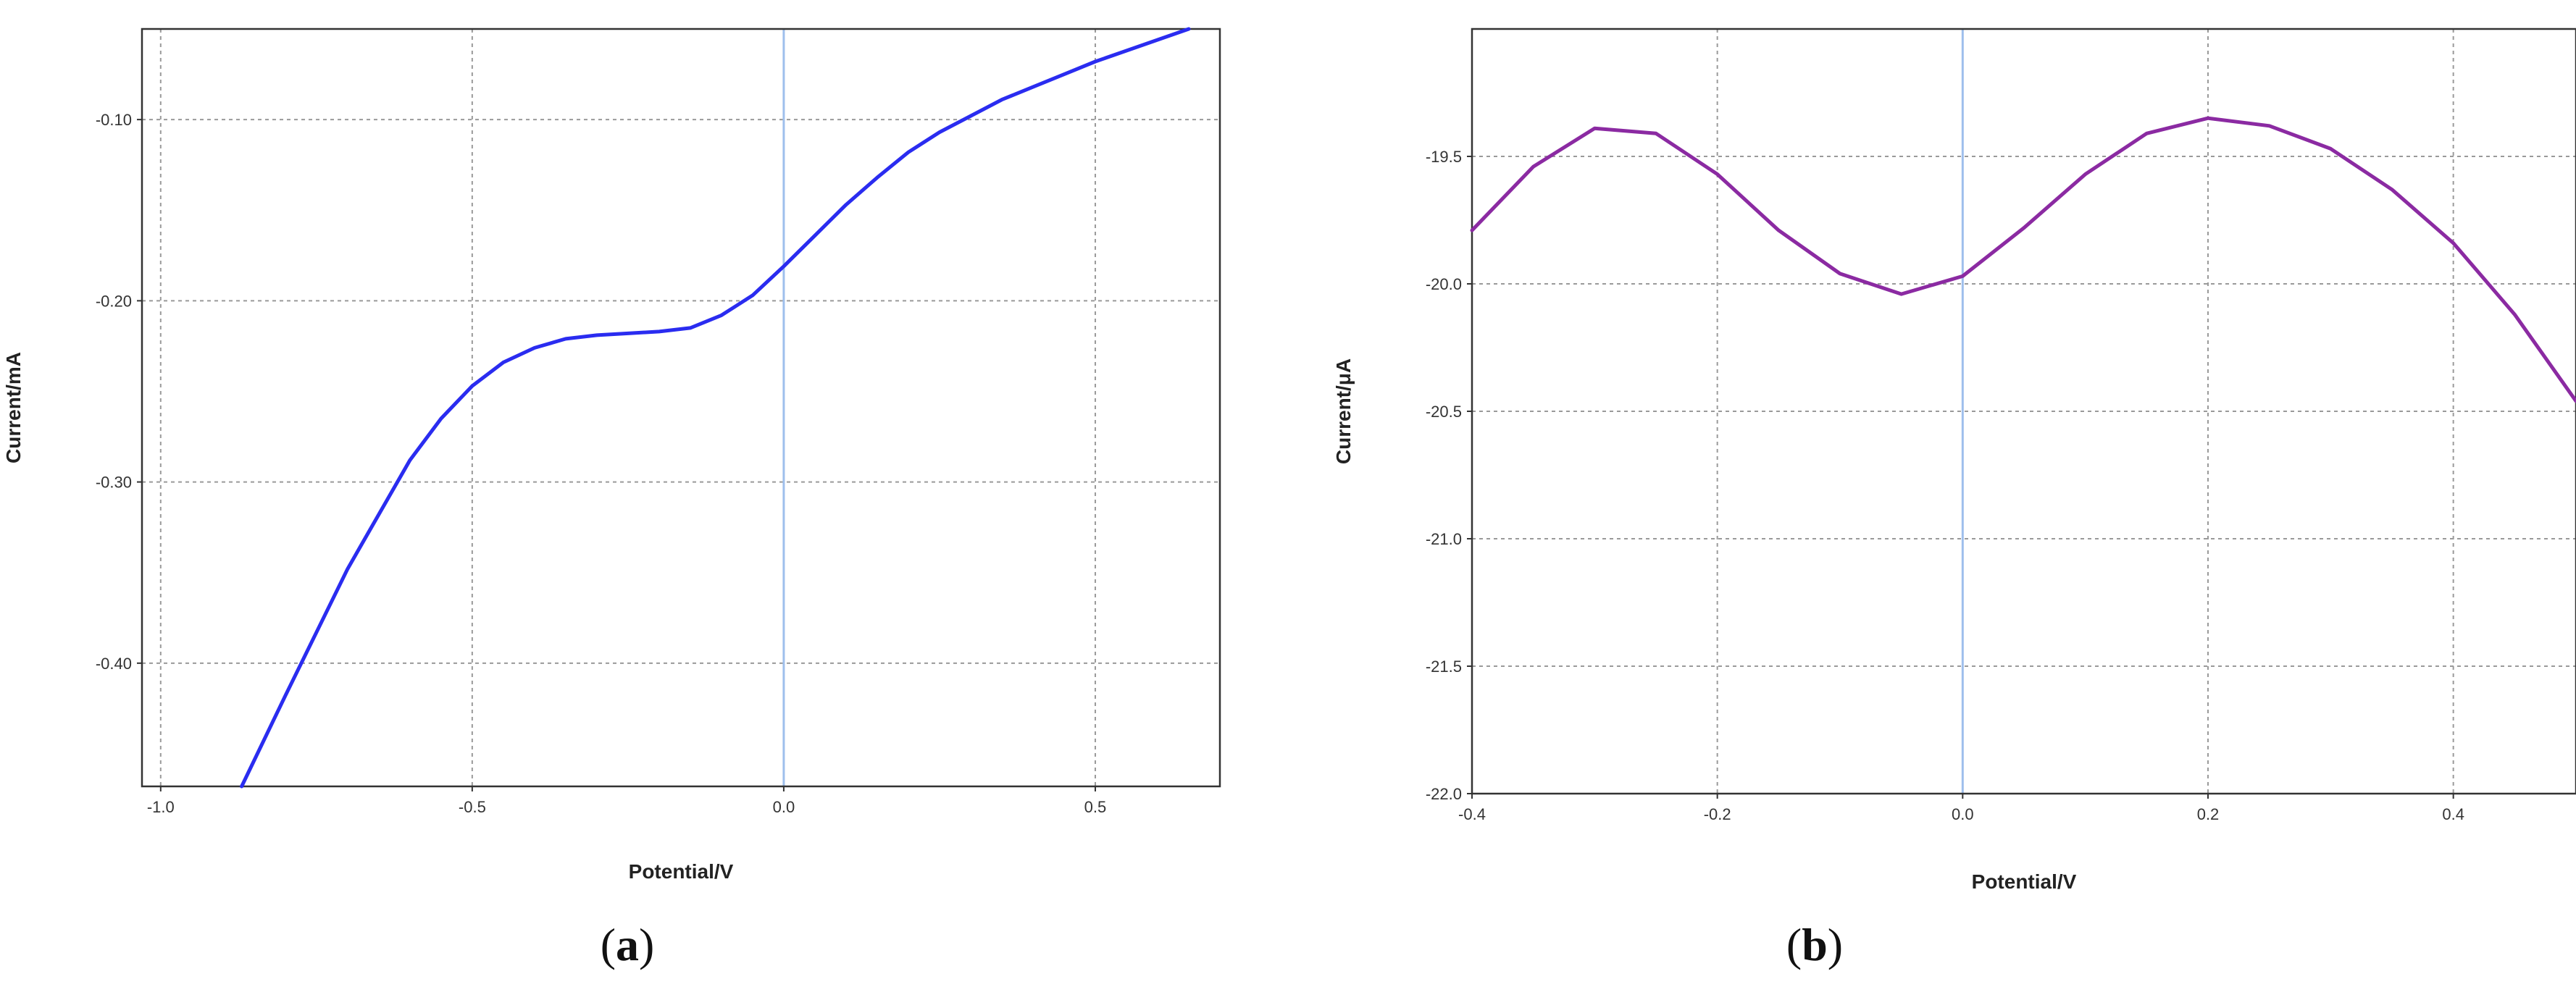 The height and width of the screenshot is (1000, 2576). I want to click on y-tick-label-b-2: -20.5, so click(1444, 412).